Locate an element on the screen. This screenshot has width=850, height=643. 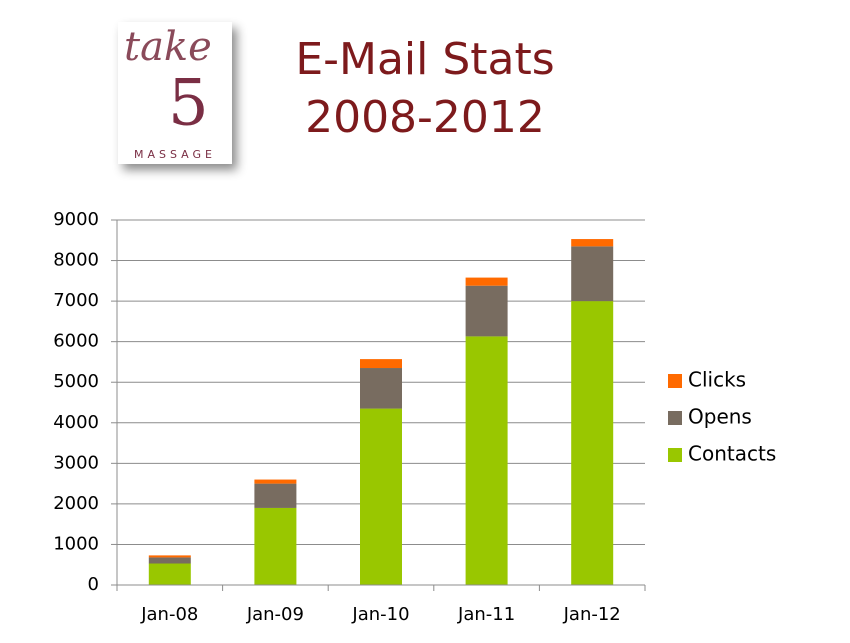
x-tick-label: Jan-09 is located at coordinates (275, 614).